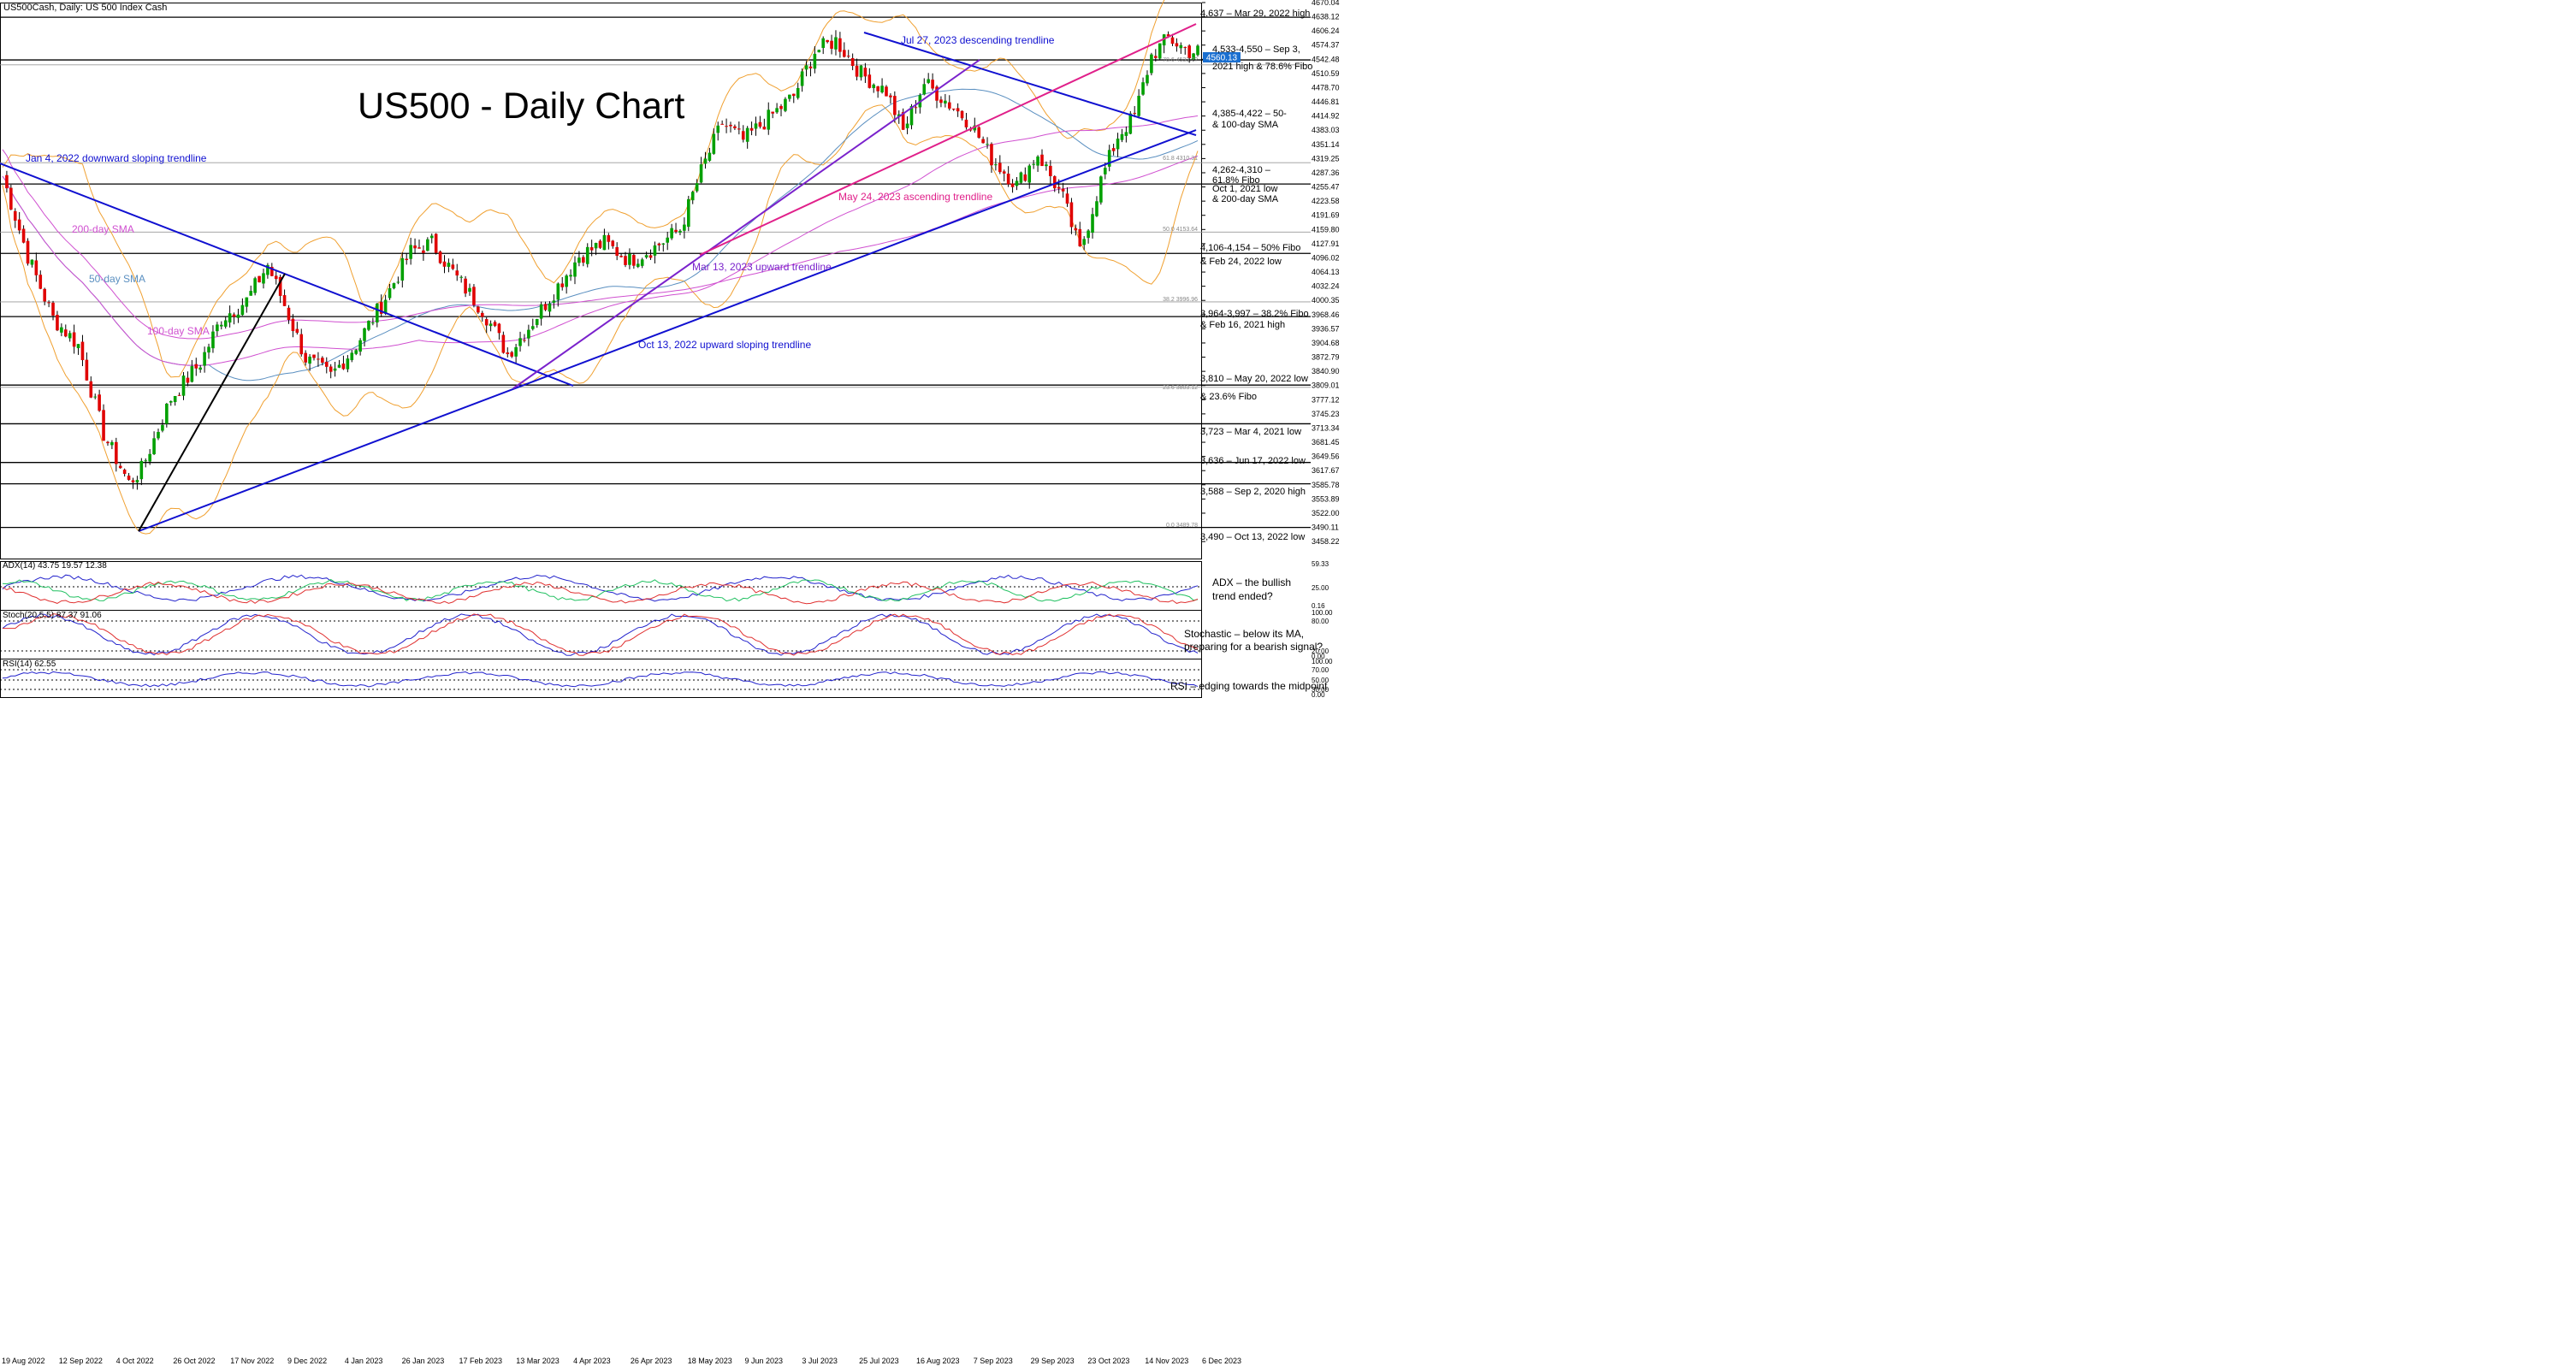  Describe the element at coordinates (1222, 57) in the screenshot. I see `current-price-box` at that location.